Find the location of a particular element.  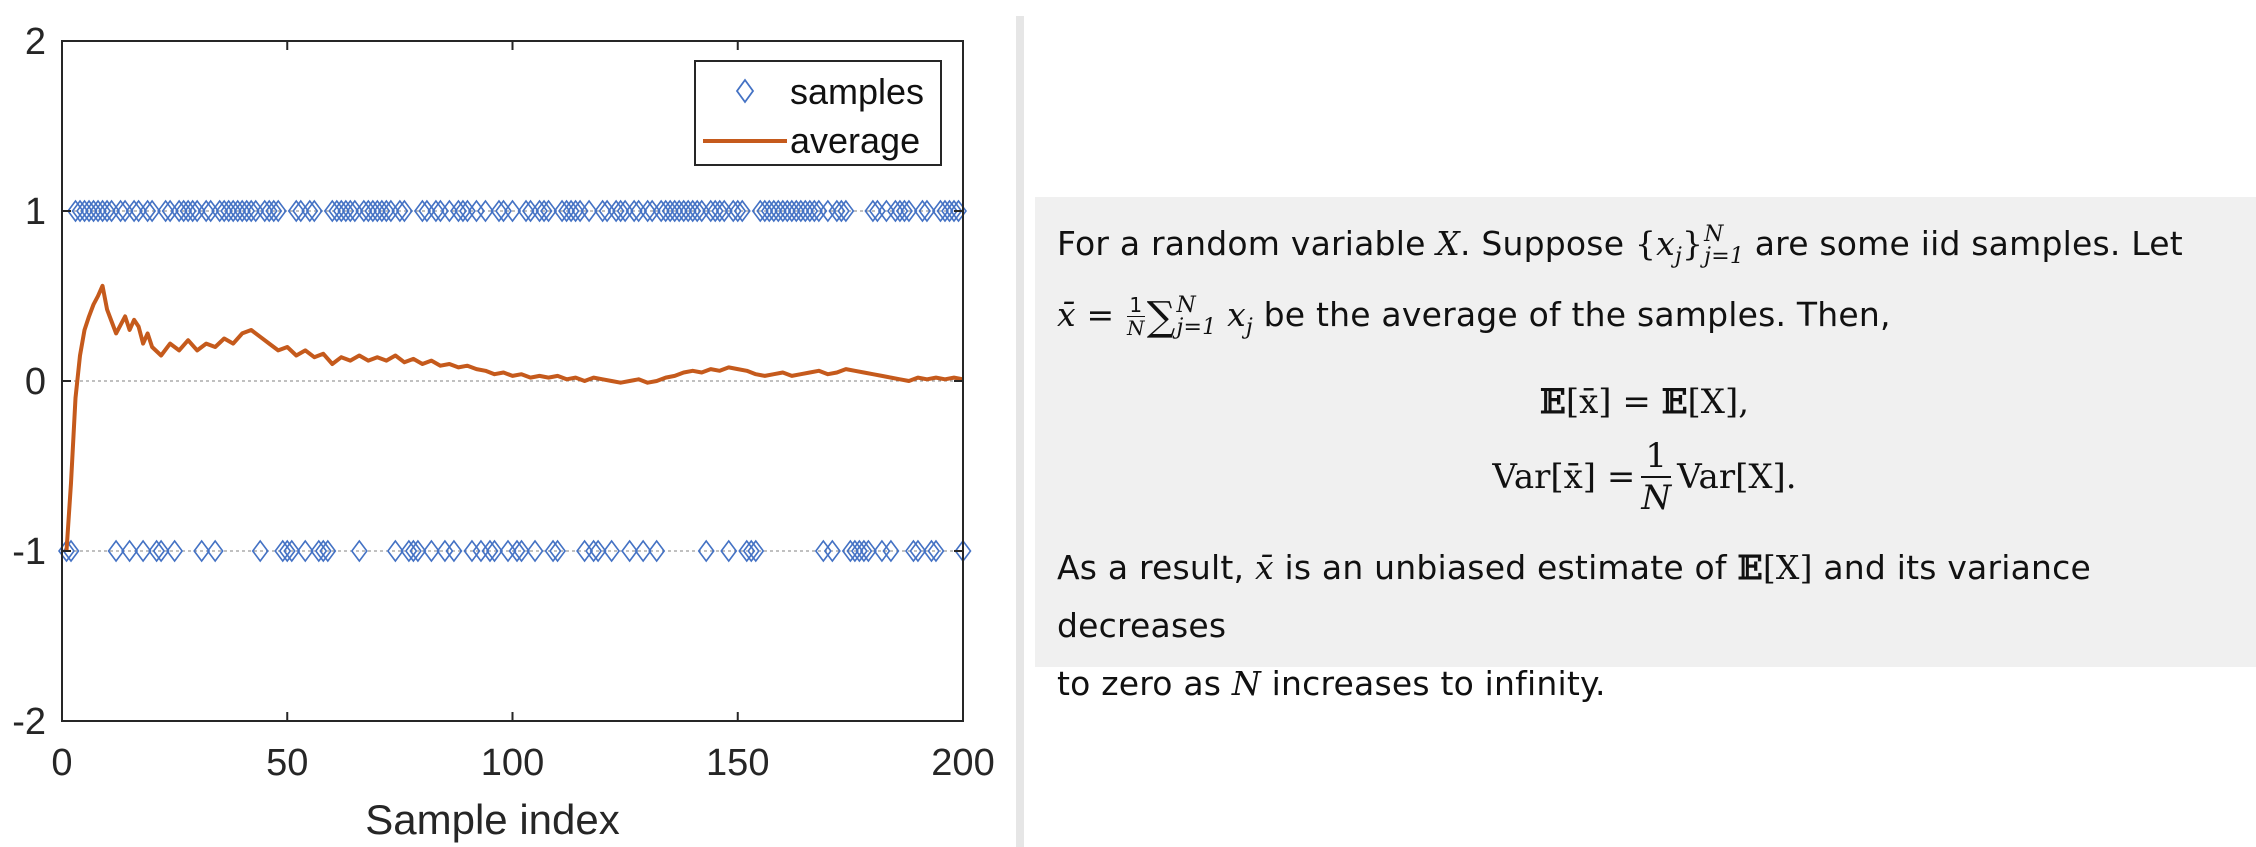

math-fragment: [X] is located at coordinates (1787, 567).